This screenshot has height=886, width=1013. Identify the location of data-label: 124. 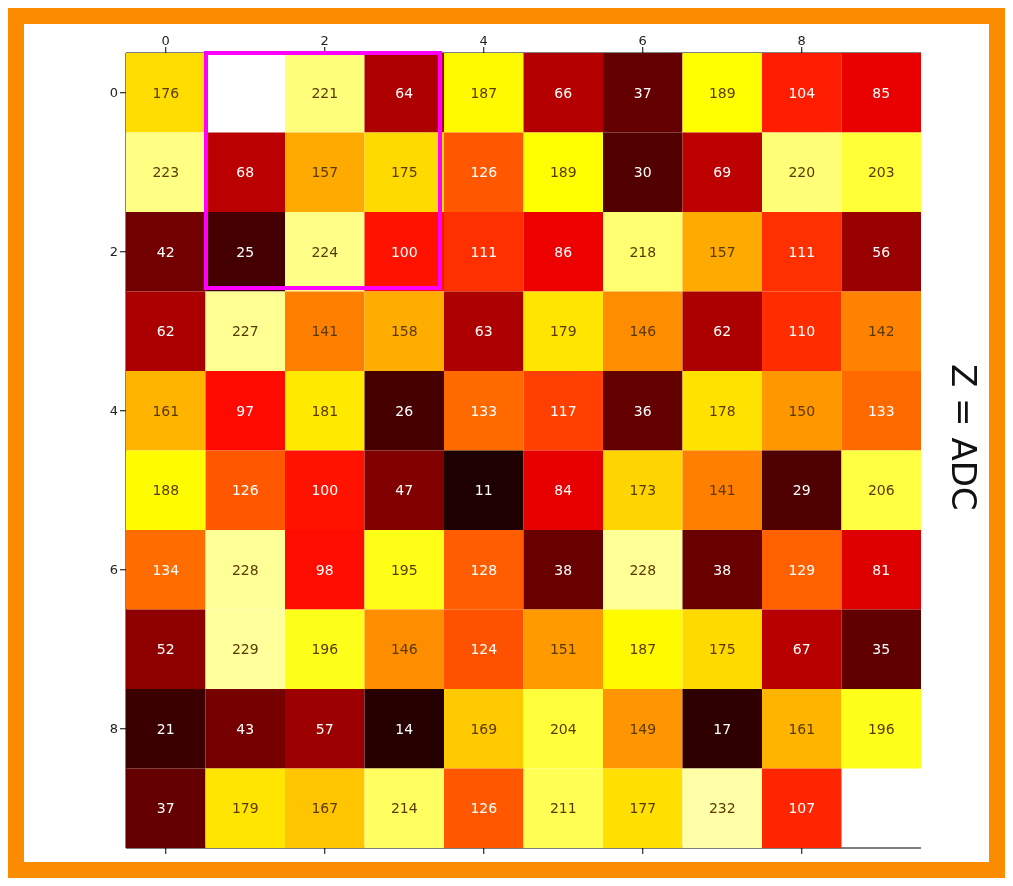
(484, 649).